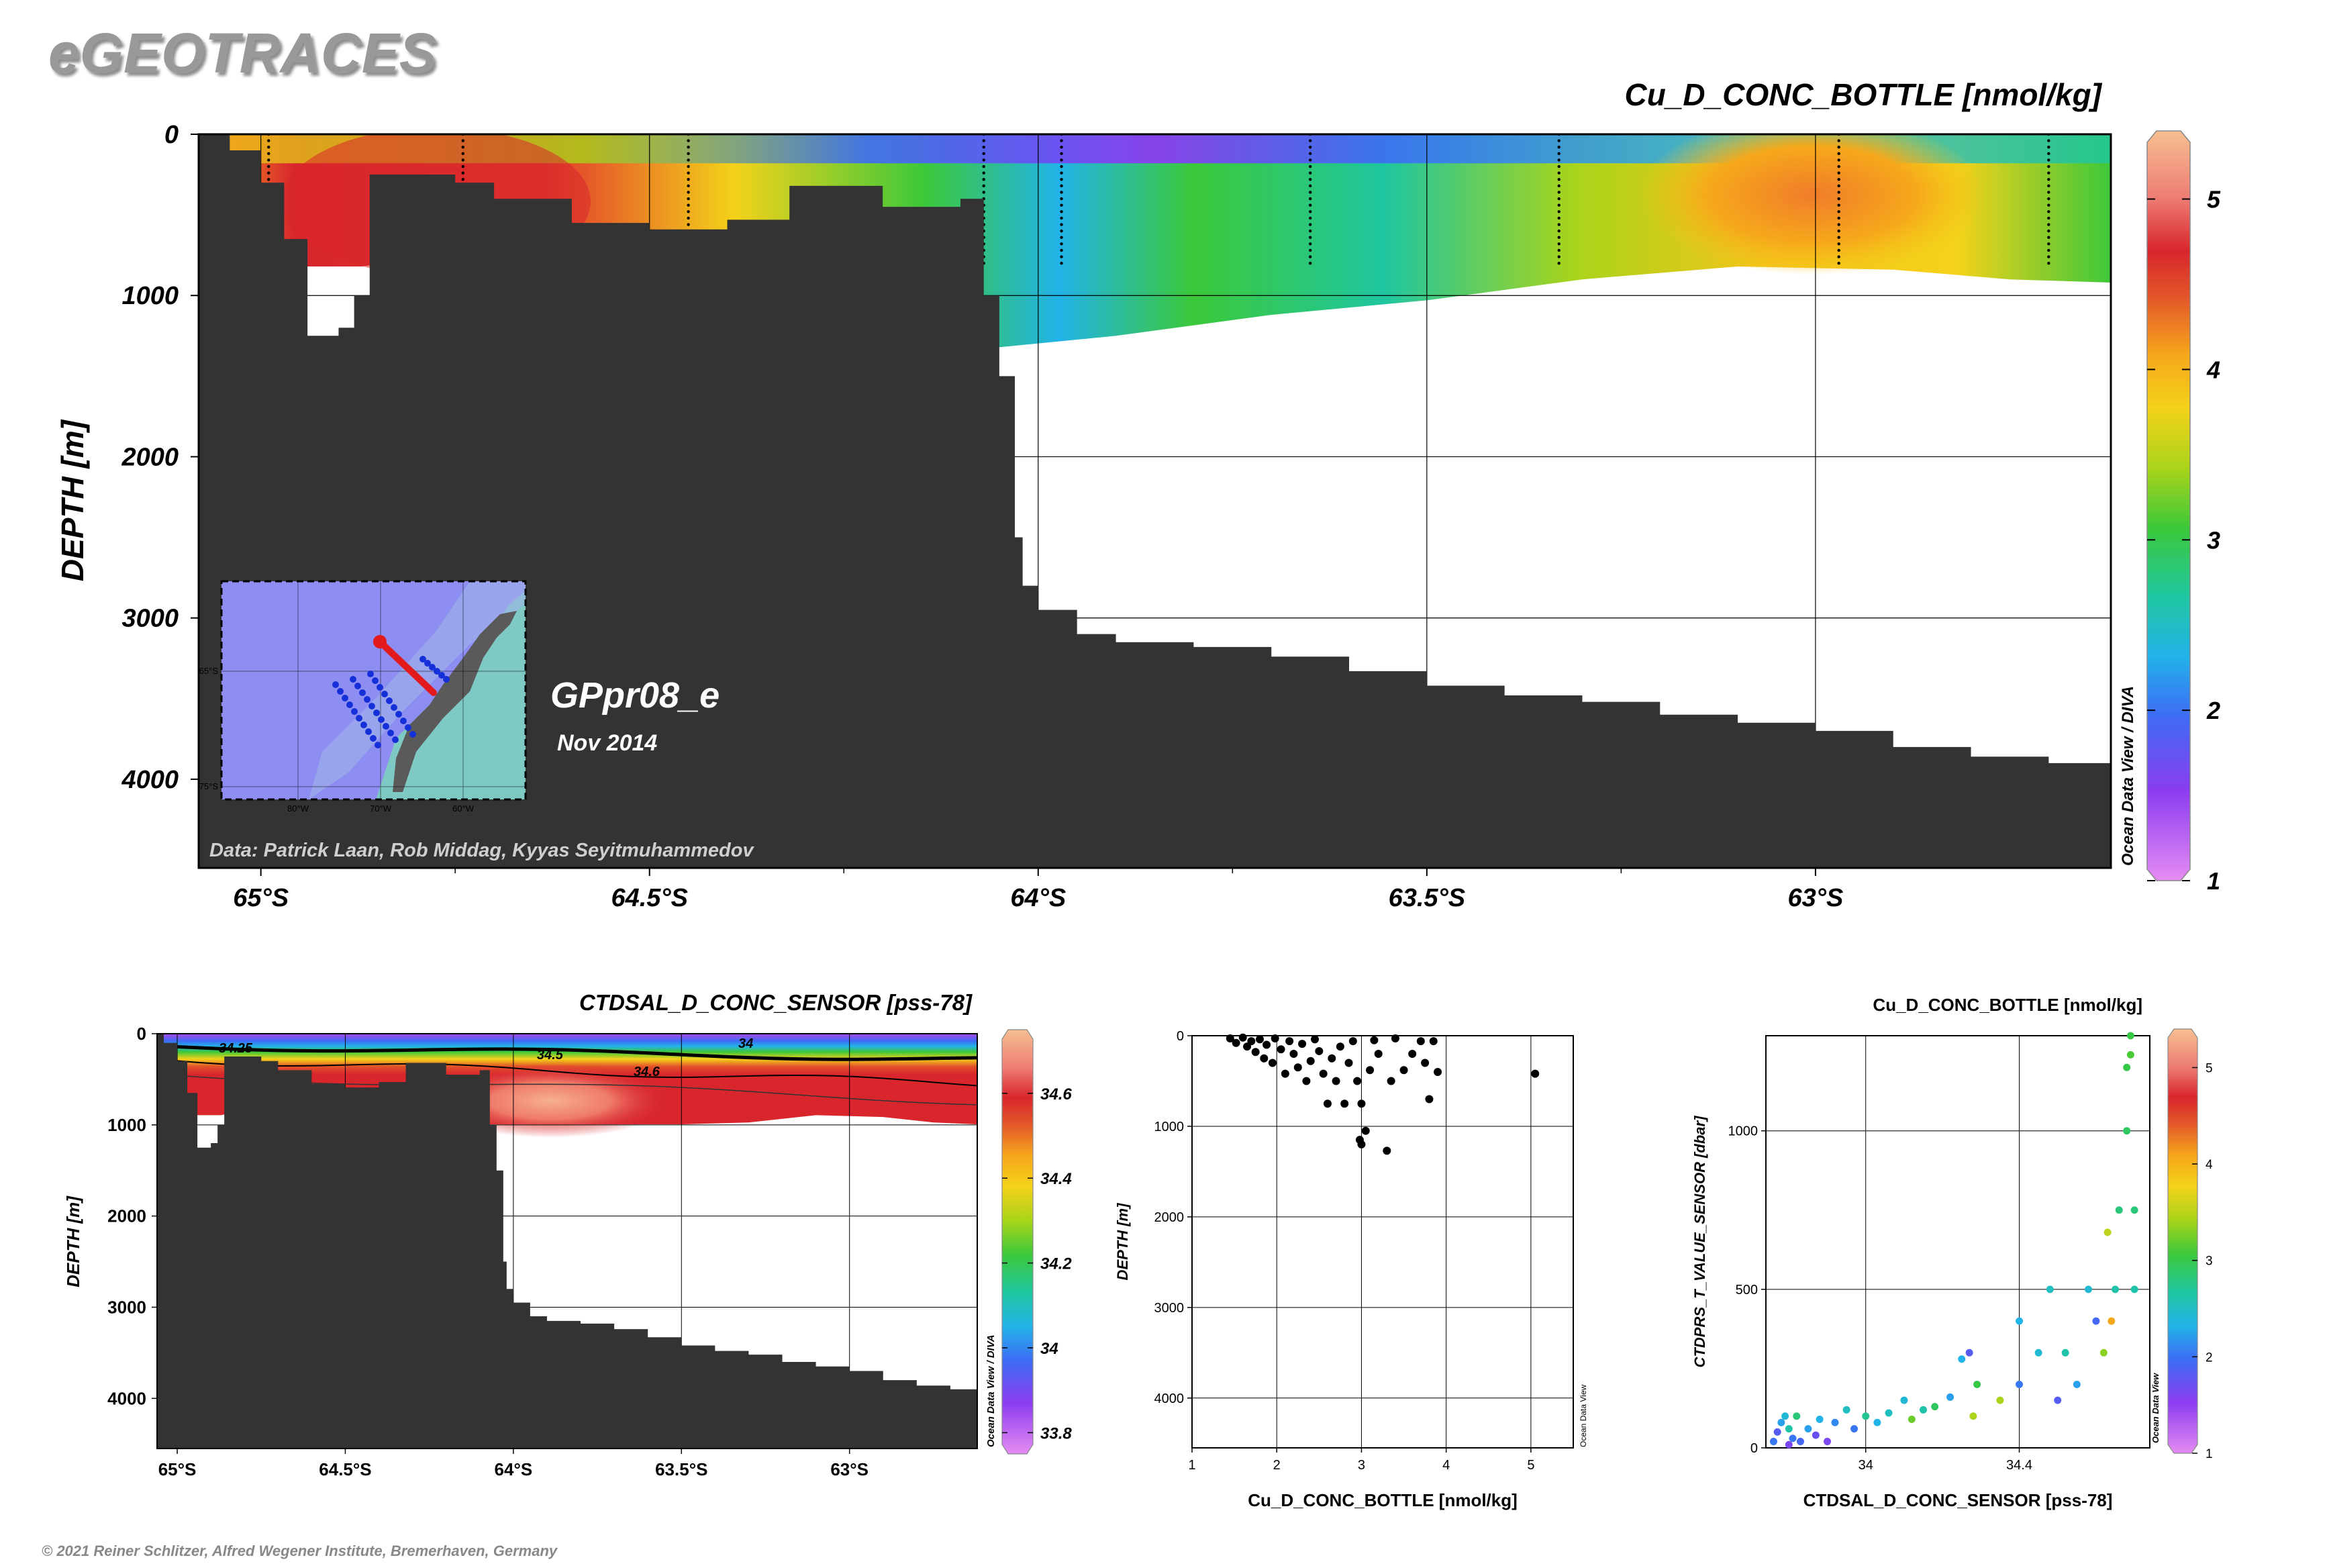 Image resolution: width=2327 pixels, height=1568 pixels. What do you see at coordinates (649, 898) in the screenshot?
I see `main-tick-label-x: 64.5°S` at bounding box center [649, 898].